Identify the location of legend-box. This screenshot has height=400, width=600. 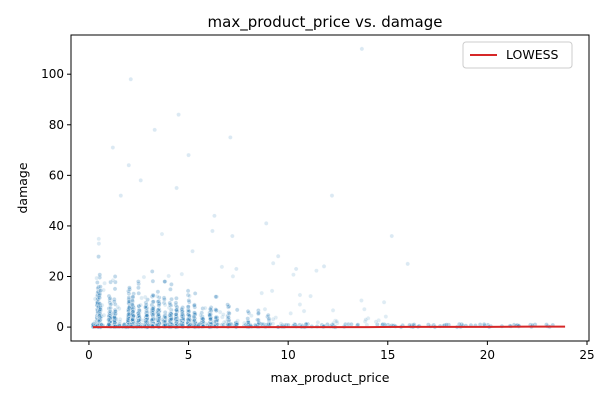
(517, 55).